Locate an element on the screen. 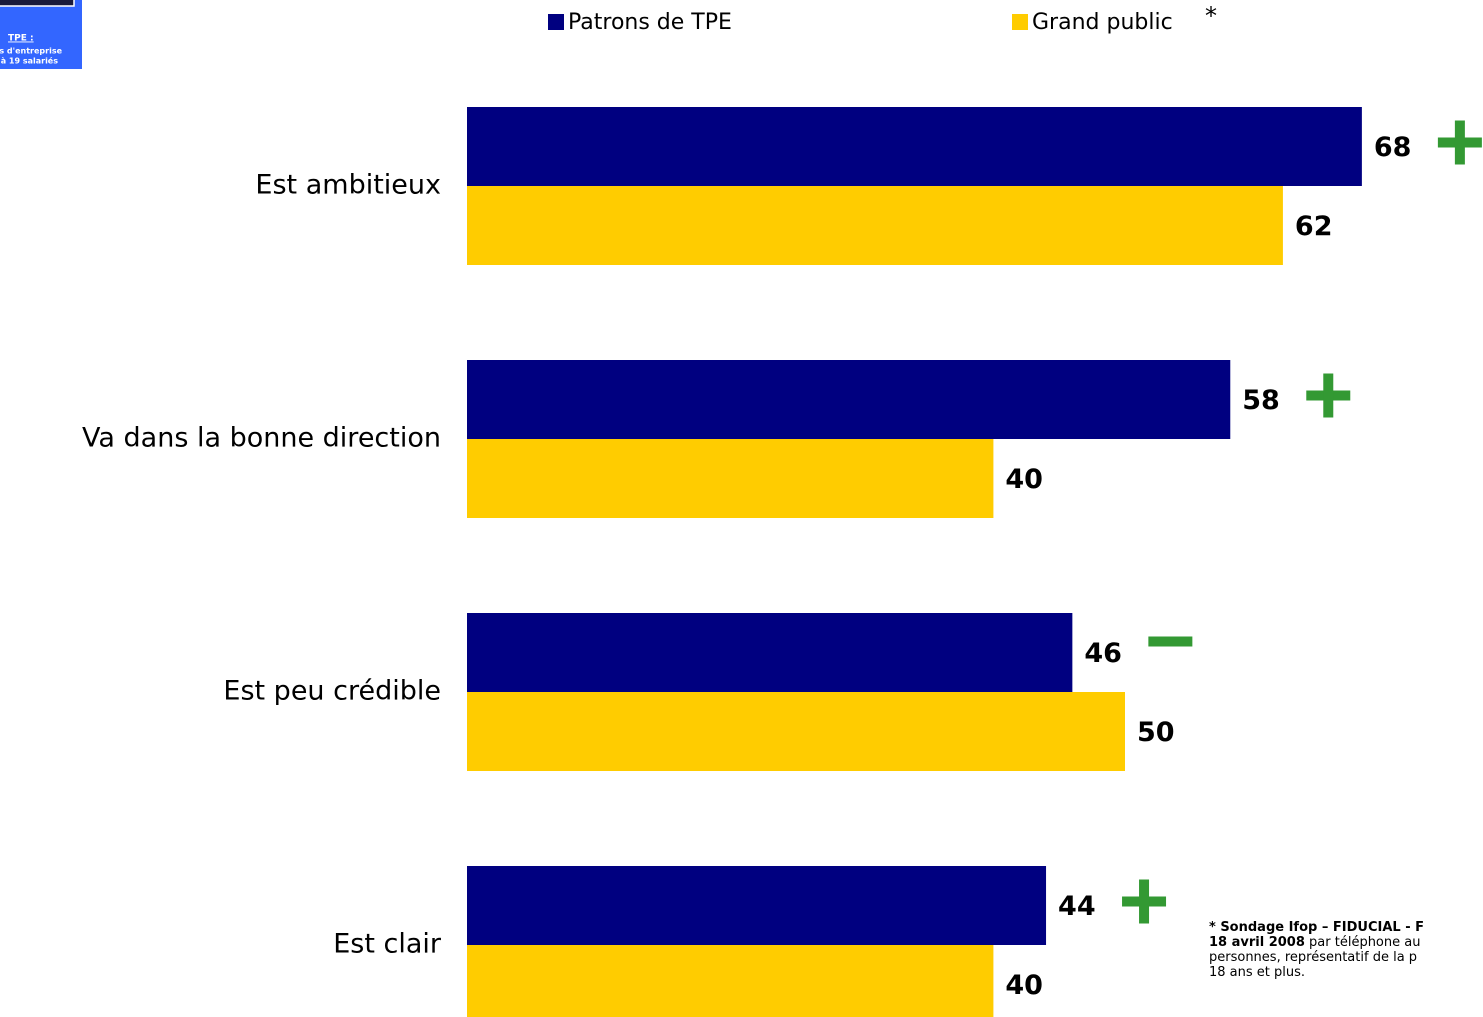 This screenshot has height=1017, width=1483. footnote-text: 18 ans et plus. is located at coordinates (1257, 972).